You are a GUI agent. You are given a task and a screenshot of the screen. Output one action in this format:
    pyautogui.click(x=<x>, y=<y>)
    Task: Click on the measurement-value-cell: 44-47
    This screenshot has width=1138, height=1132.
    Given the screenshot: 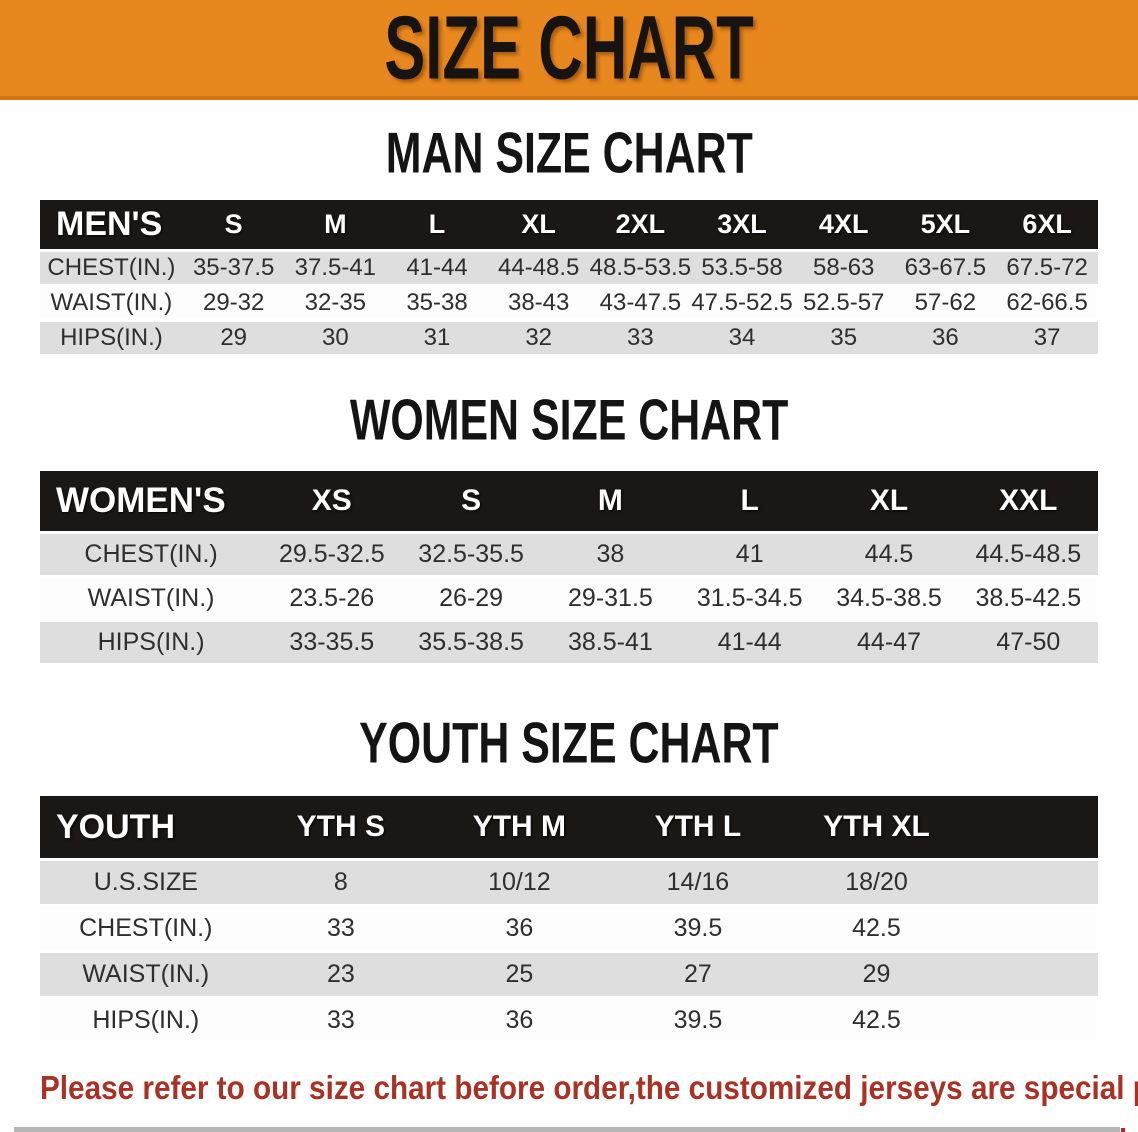 What is the action you would take?
    pyautogui.click(x=889, y=642)
    